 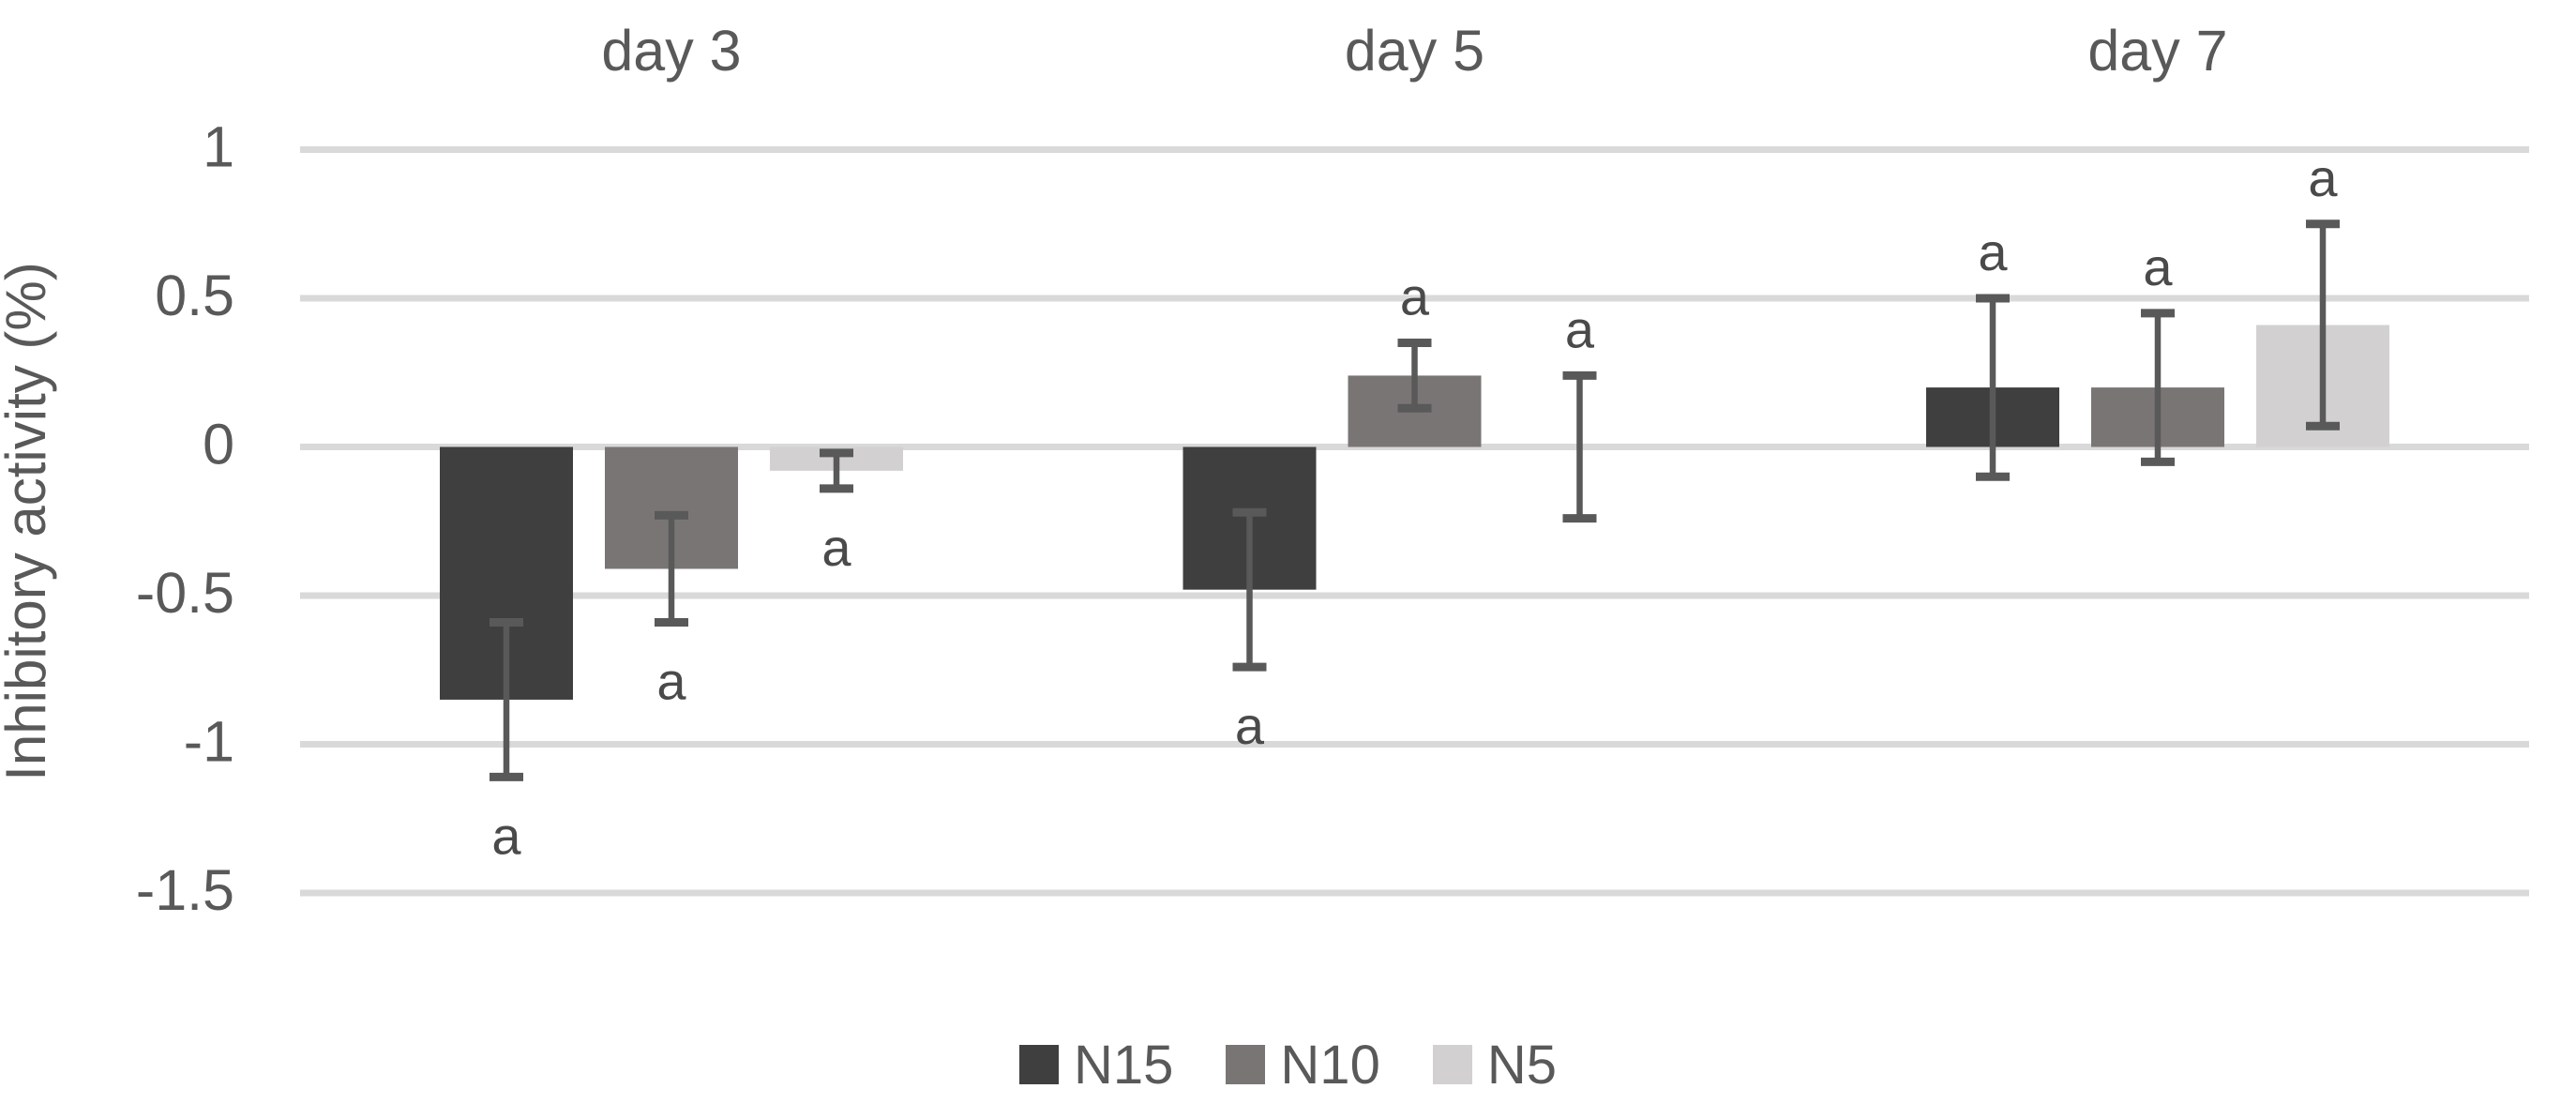 I want to click on y-tick-label: -1, so click(x=209, y=742).